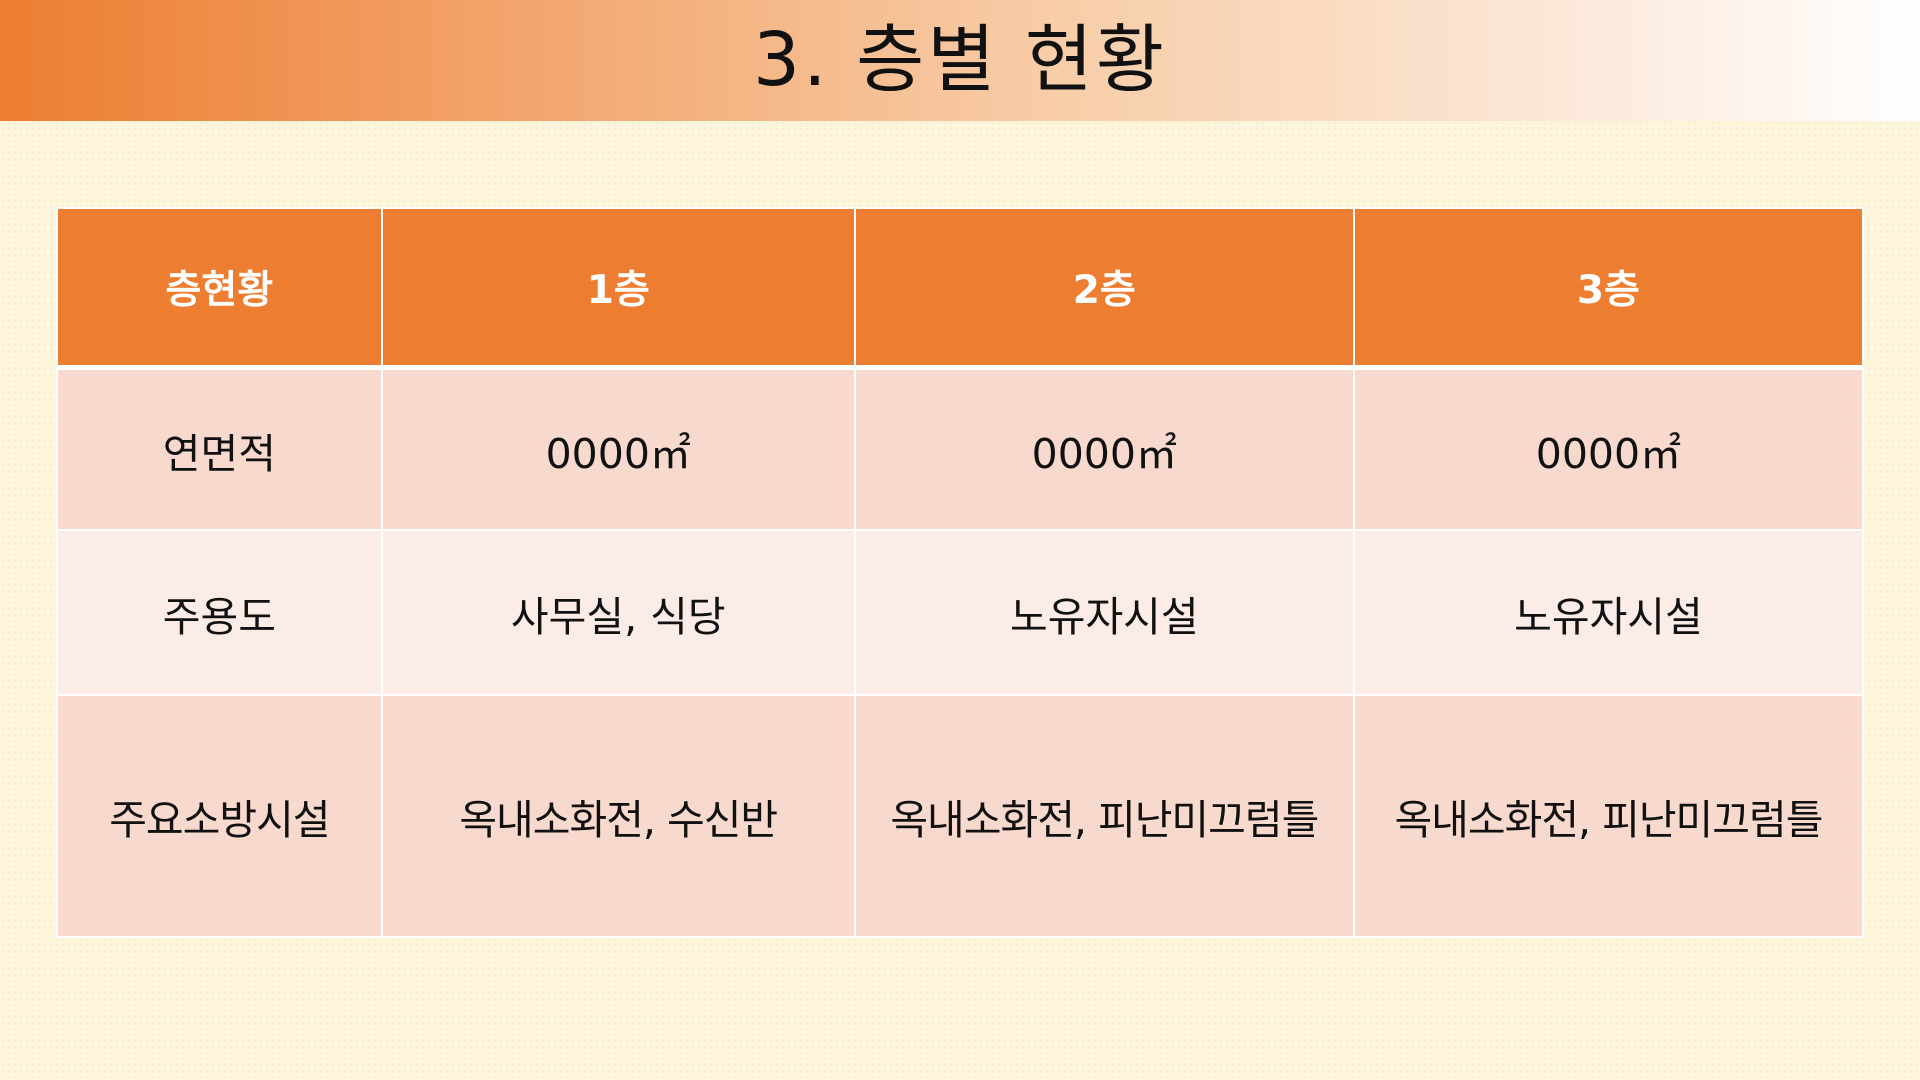 The width and height of the screenshot is (1920, 1080). I want to click on fire-floor-2: 옥내소화전, 피난미끄럼틀, so click(1104, 816).